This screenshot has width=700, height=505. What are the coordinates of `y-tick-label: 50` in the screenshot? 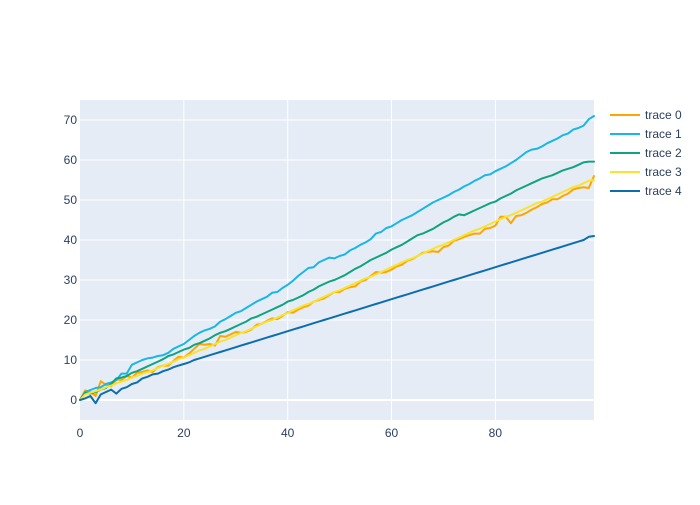 It's located at (71, 200).